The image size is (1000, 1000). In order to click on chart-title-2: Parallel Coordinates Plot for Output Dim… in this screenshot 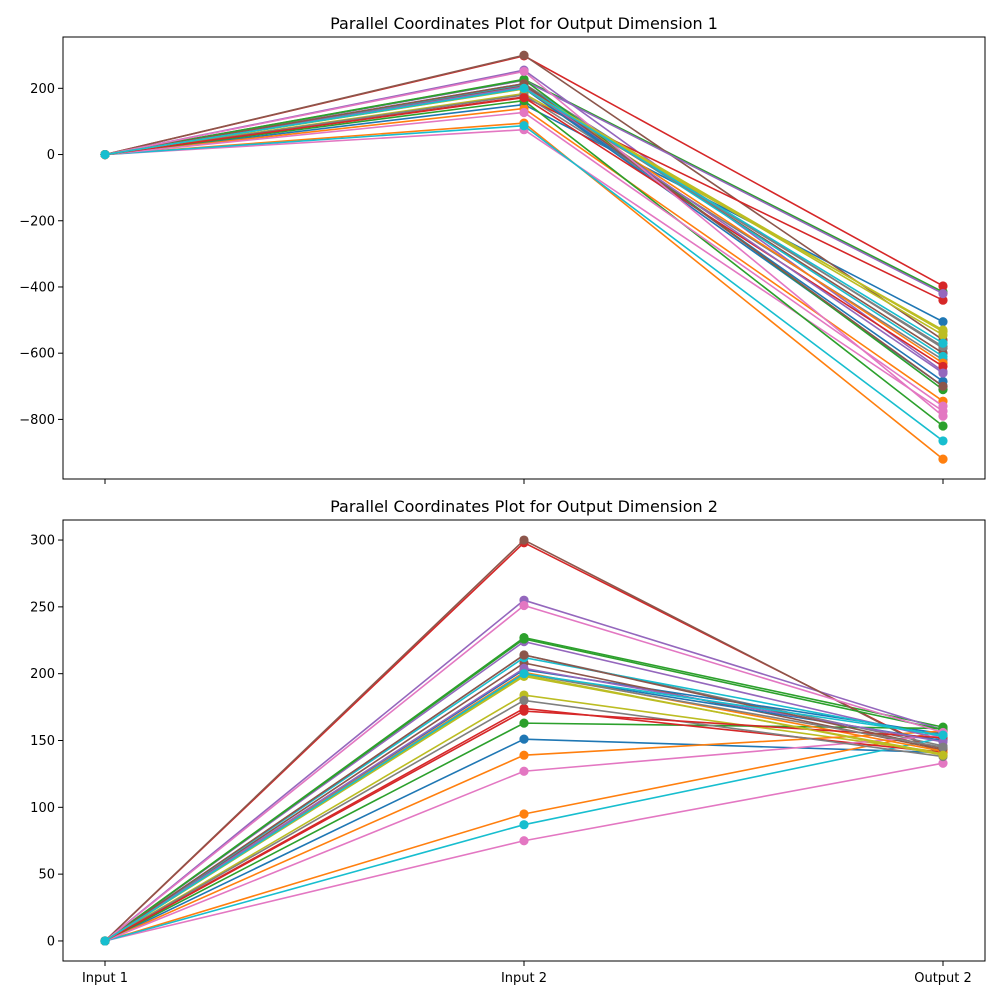, I will do `click(524, 506)`.